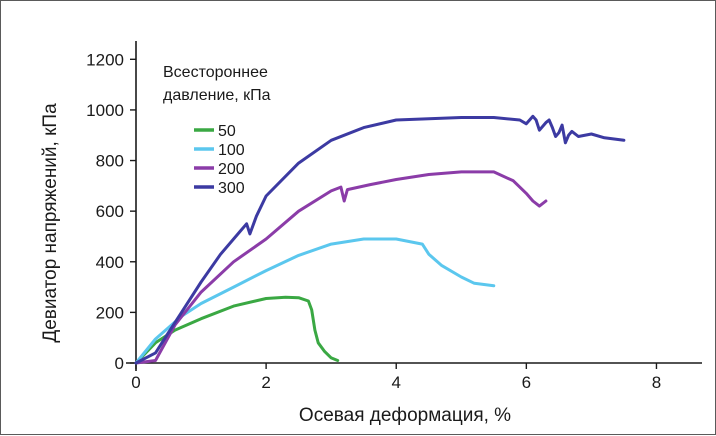  I want to click on x-tick-label: 0, so click(135, 382).